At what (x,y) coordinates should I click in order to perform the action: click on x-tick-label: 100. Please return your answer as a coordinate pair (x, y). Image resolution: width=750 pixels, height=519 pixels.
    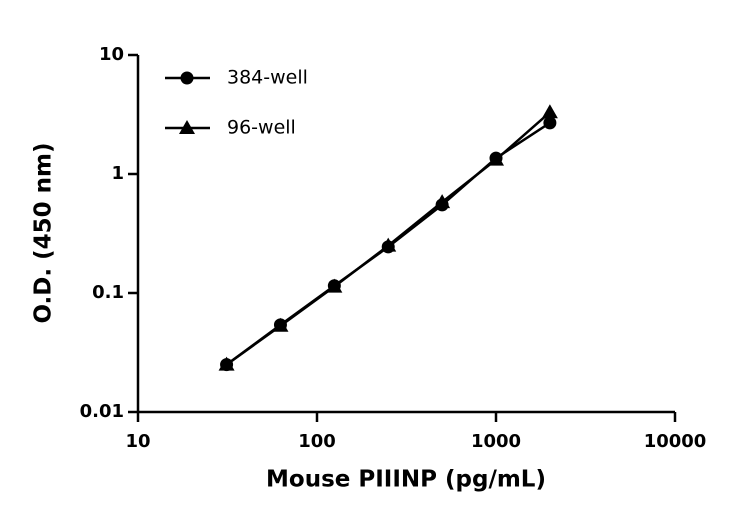
    Looking at the image, I should click on (317, 441).